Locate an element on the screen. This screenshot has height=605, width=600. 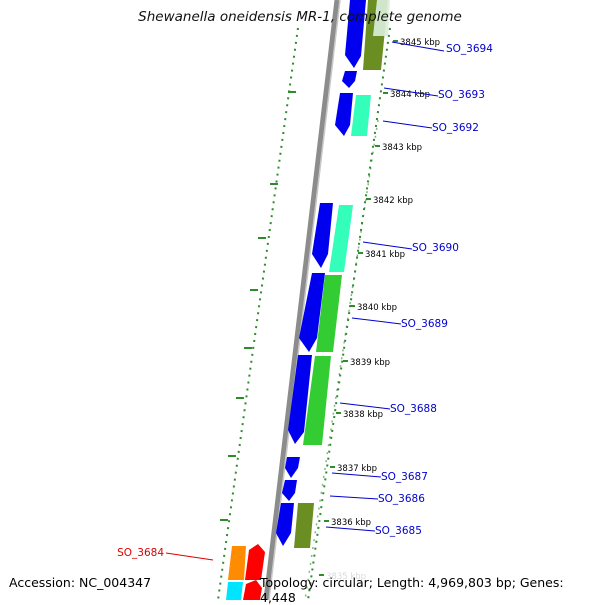
gene-label: SO_3693 is located at coordinates (461, 95).